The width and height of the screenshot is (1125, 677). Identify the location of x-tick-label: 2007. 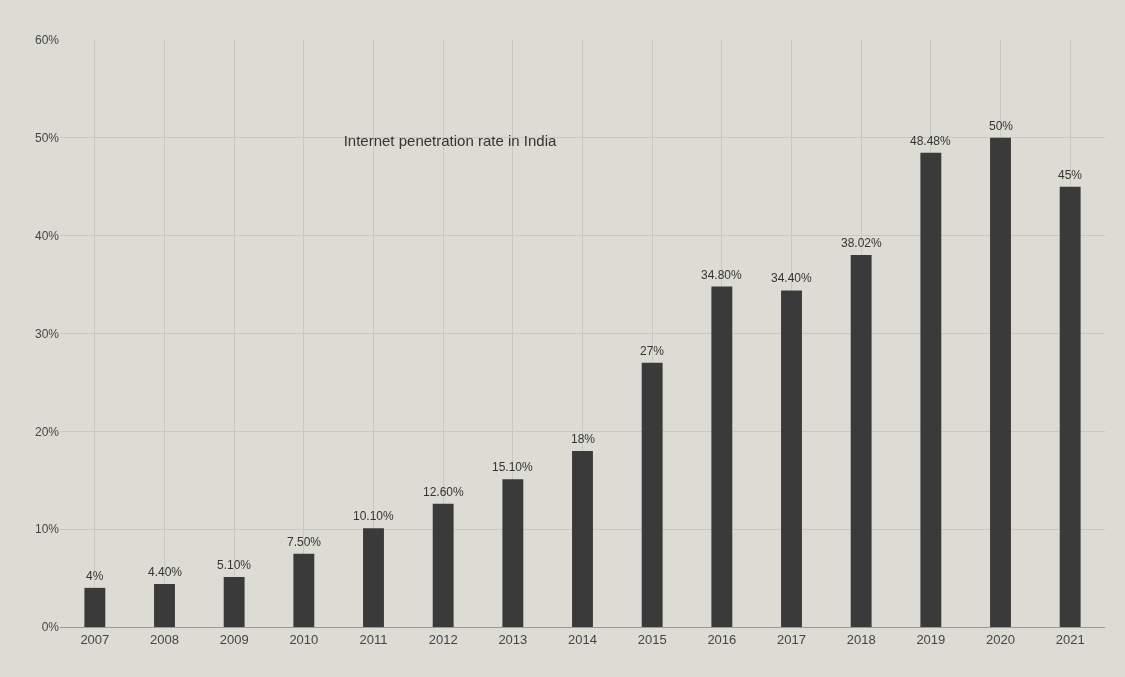
(95, 639).